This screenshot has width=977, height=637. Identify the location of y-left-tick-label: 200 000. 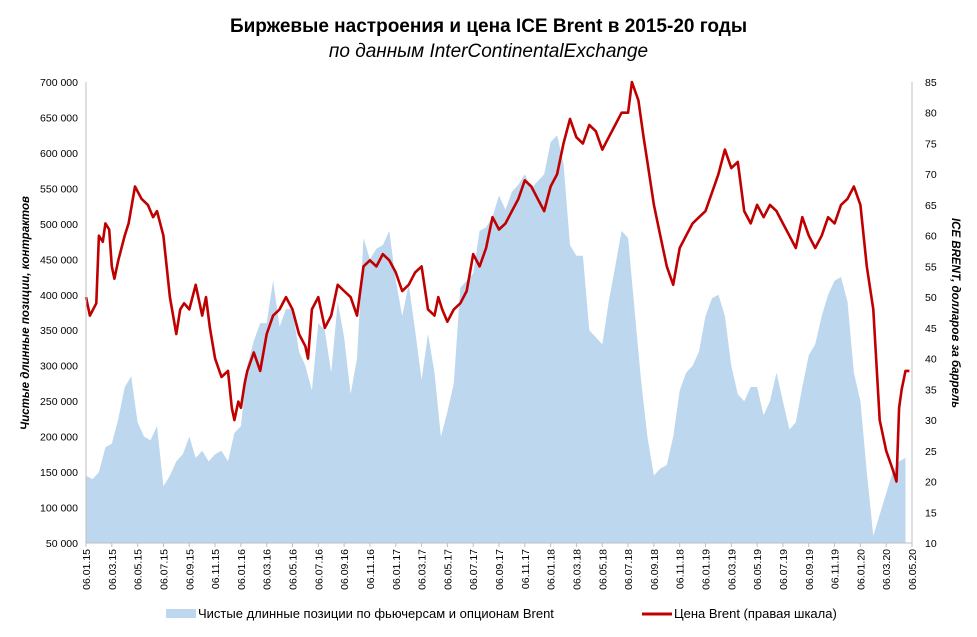
(59, 438).